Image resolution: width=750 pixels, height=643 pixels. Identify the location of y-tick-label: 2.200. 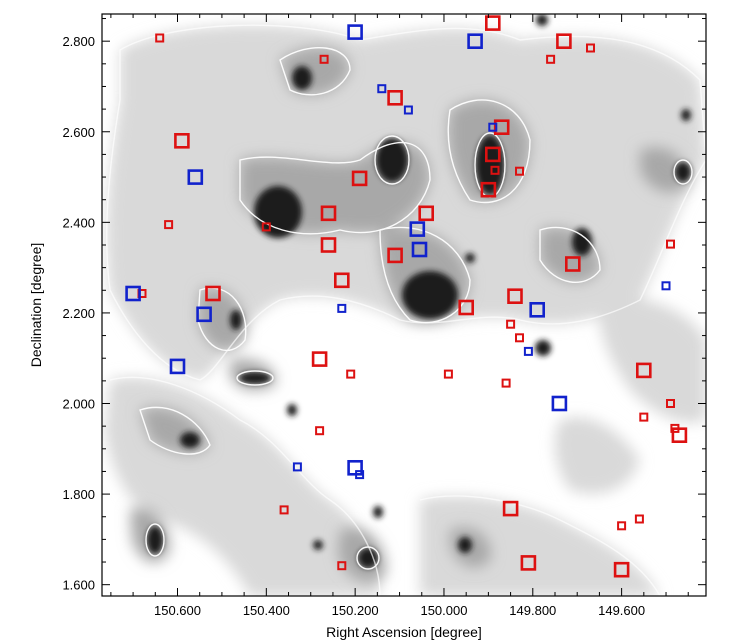
(78, 313).